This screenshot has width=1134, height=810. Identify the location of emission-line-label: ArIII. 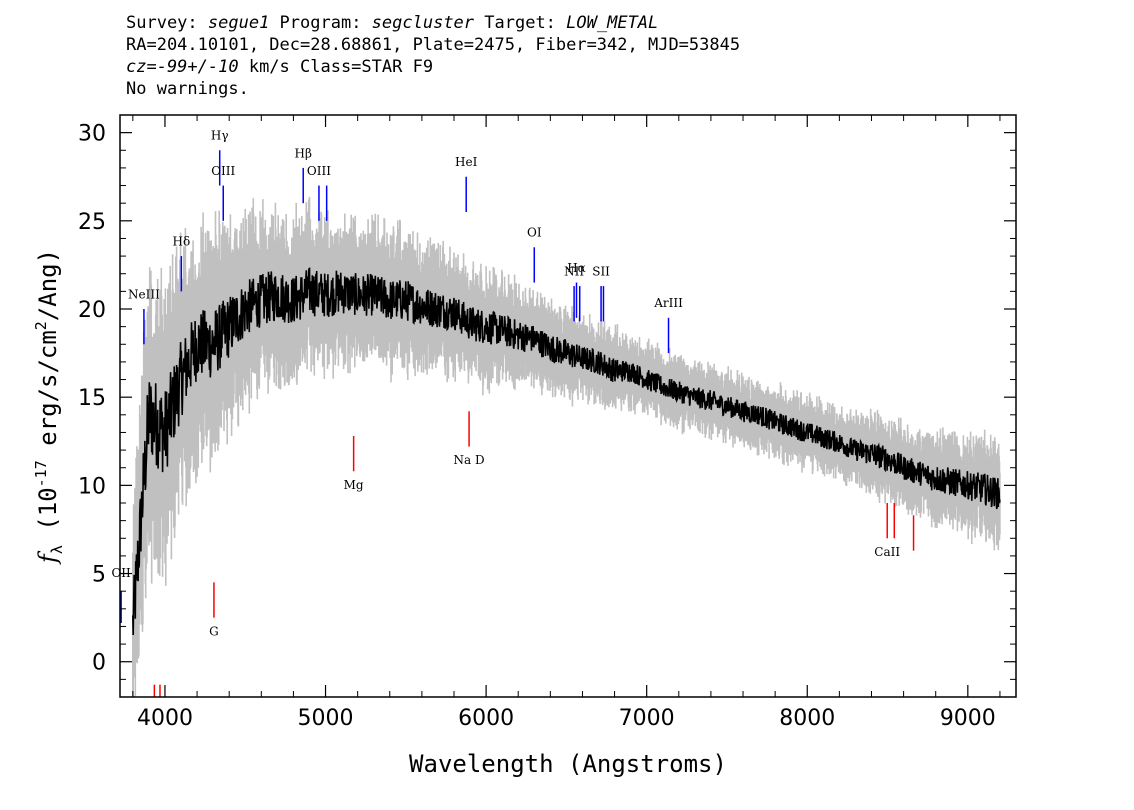
(668, 303).